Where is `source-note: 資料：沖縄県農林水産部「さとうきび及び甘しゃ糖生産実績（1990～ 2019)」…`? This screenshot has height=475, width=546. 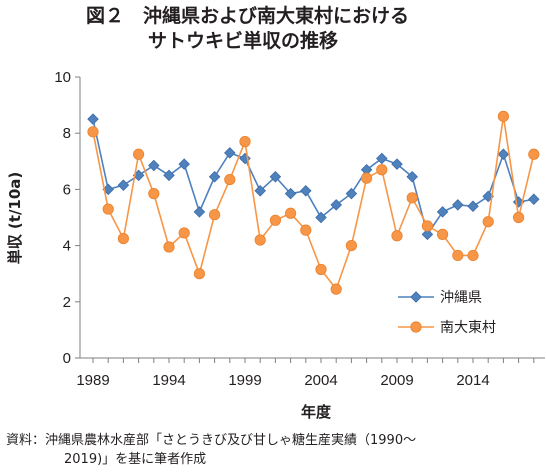 source-note: 資料：沖縄県農林水産部「さとうきび及び甘しゃ糖生産実績（1990～ 2019)」… is located at coordinates (274, 450).